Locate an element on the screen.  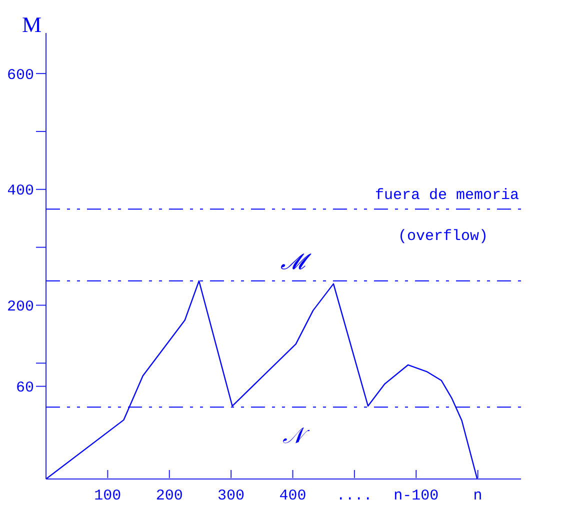
ref-line-label: 𝓜 is located at coordinates (296, 262).